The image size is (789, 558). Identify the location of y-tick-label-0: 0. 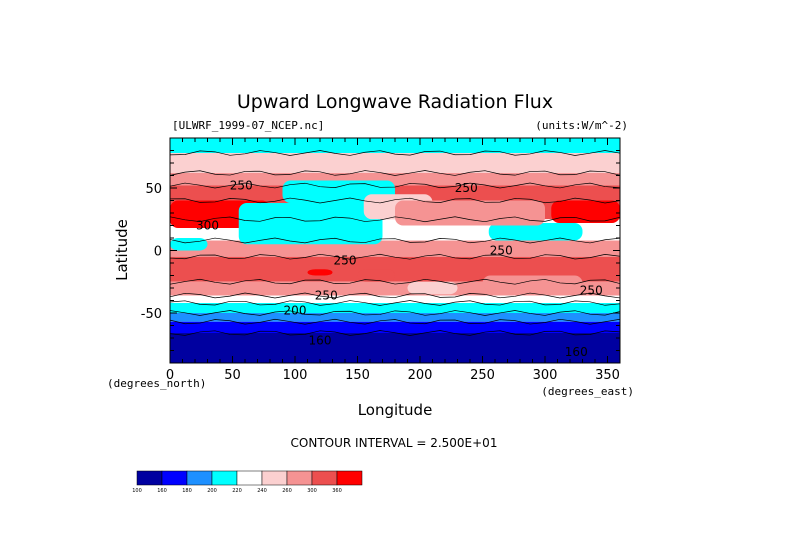
(158, 252).